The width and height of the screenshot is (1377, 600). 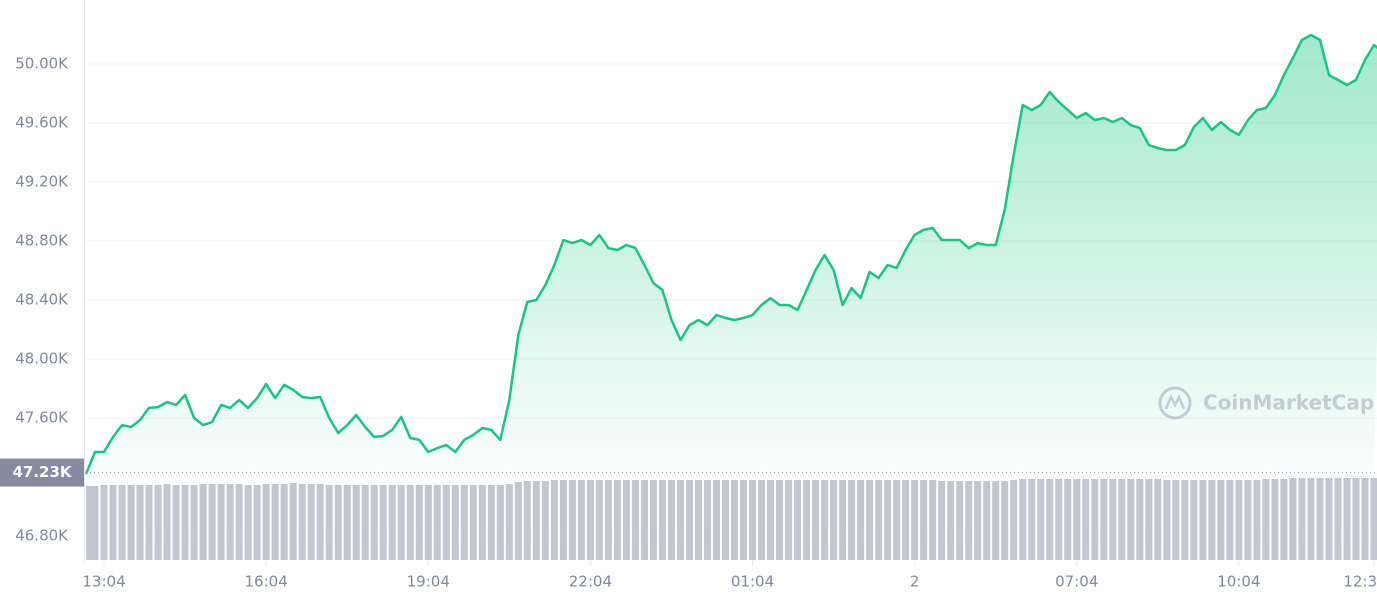 I want to click on x-tick-label: 12:3, so click(x=1360, y=582).